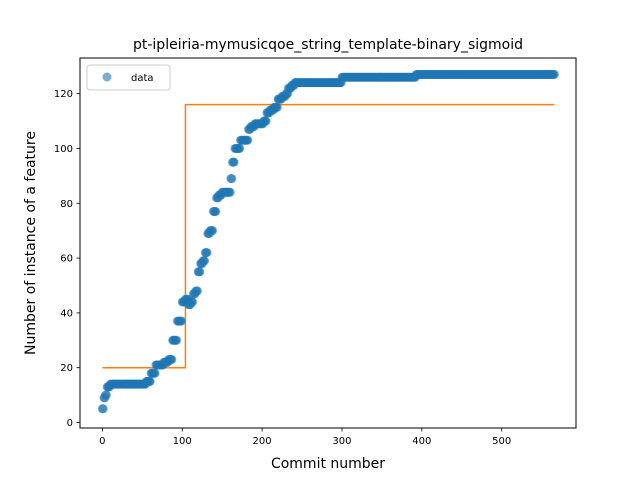 The width and height of the screenshot is (640, 480). Describe the element at coordinates (421, 441) in the screenshot. I see `x-tick-label: 400` at that location.